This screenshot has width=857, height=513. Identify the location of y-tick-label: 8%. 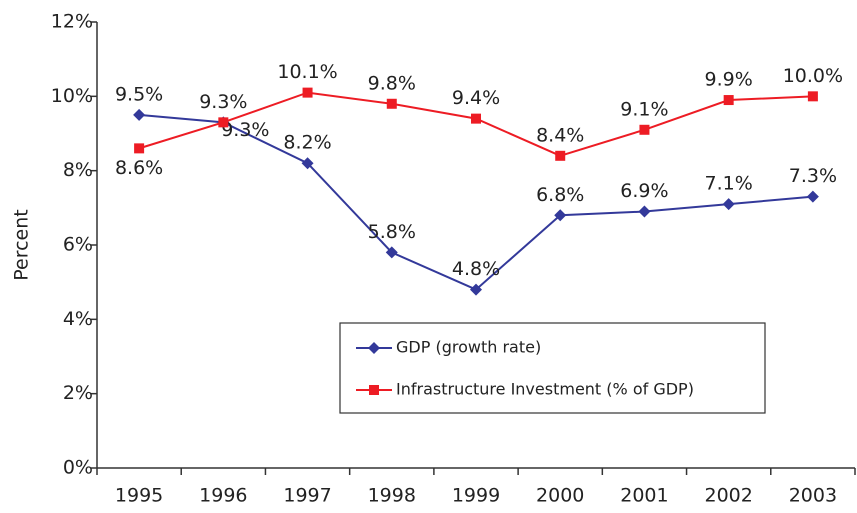
(78, 170).